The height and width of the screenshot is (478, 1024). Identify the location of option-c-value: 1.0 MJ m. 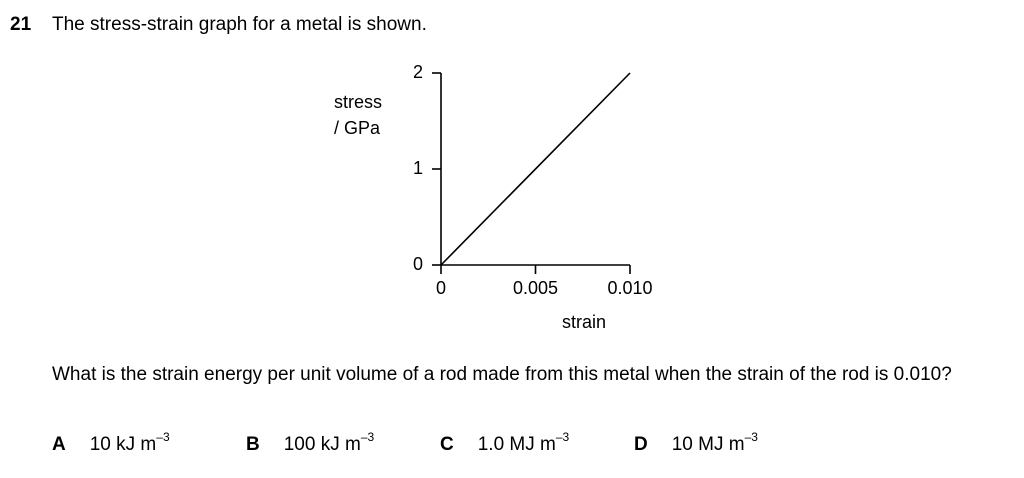
(516, 444).